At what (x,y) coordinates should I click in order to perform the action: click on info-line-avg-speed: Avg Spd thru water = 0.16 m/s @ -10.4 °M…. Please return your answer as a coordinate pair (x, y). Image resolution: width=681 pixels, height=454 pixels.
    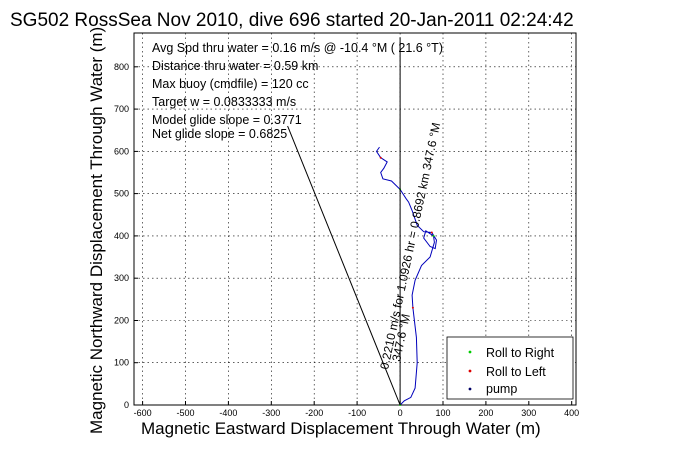
    Looking at the image, I should click on (297, 48).